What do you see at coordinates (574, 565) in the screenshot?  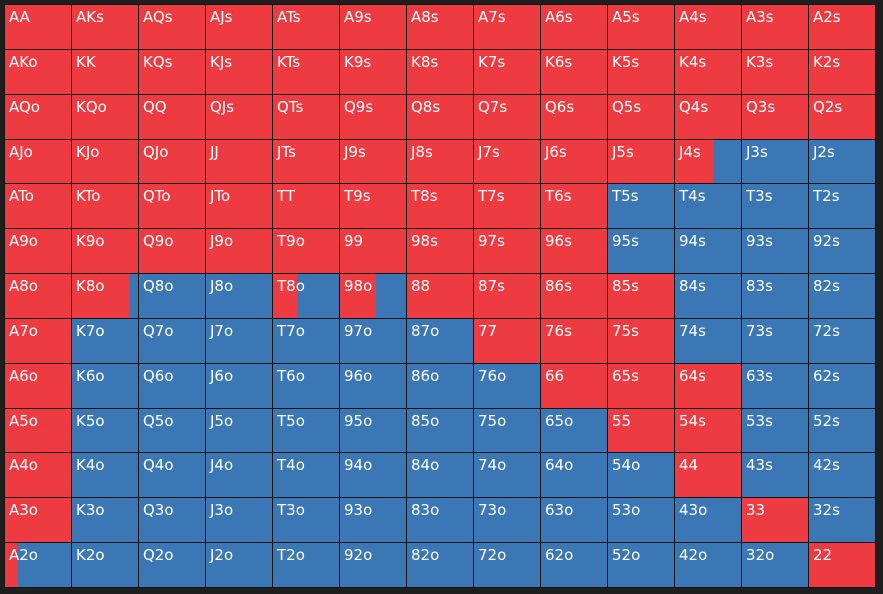 I see `hand-cell: 62o` at bounding box center [574, 565].